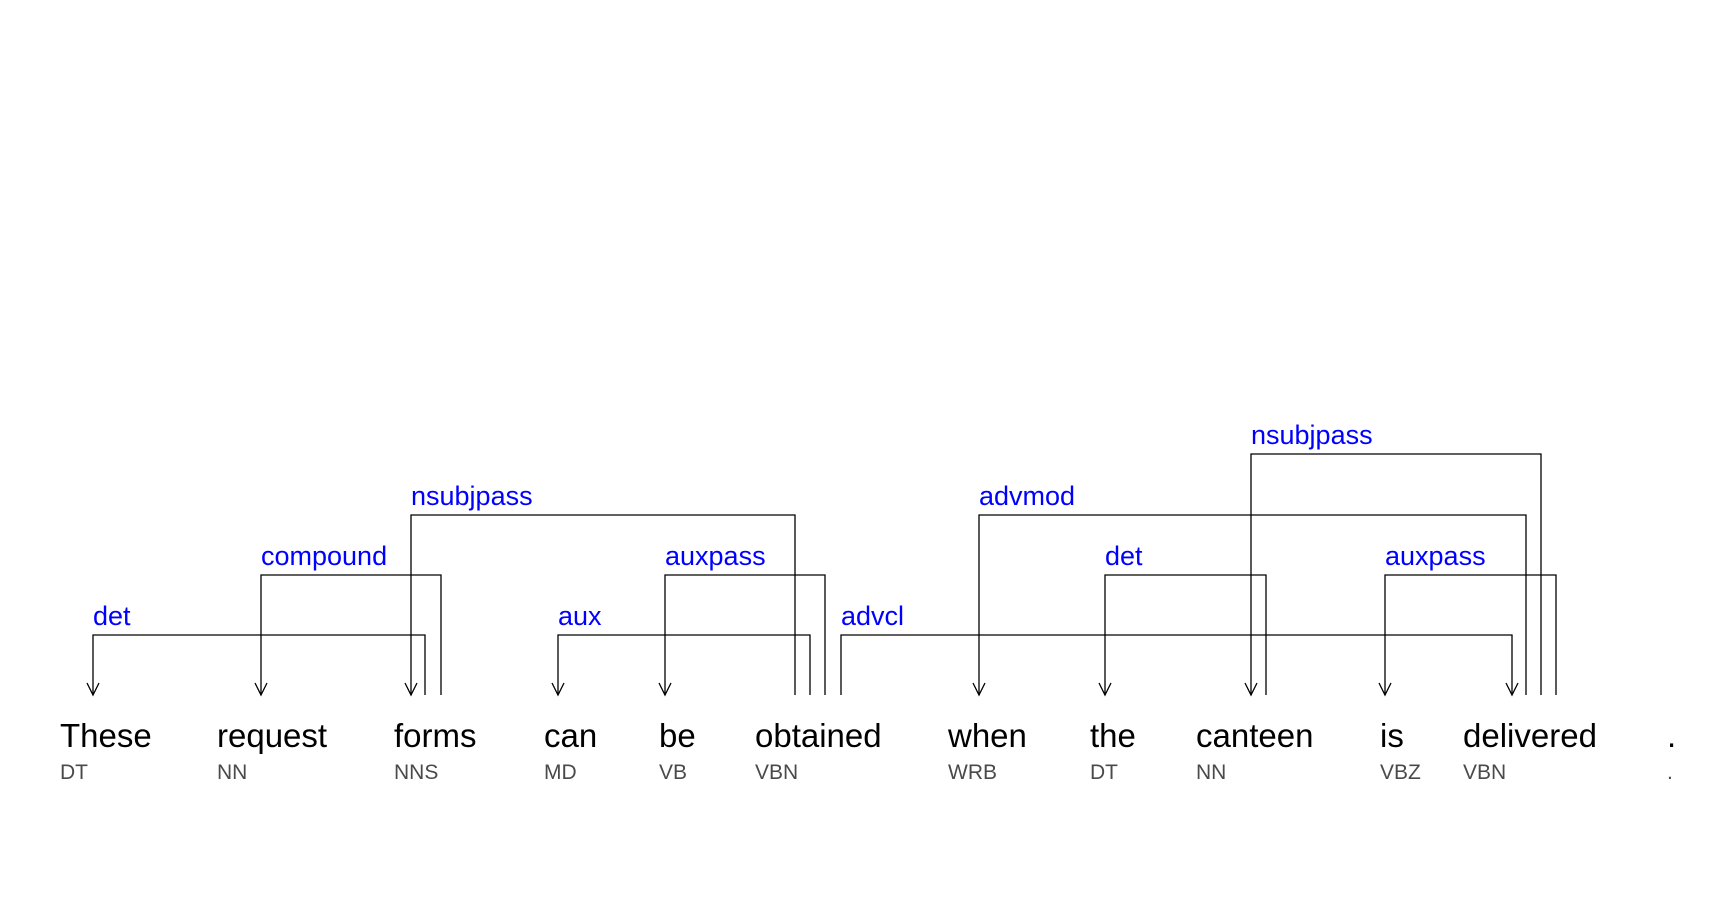 The height and width of the screenshot is (900, 1727). What do you see at coordinates (1671, 735) in the screenshot?
I see `word-period: .` at bounding box center [1671, 735].